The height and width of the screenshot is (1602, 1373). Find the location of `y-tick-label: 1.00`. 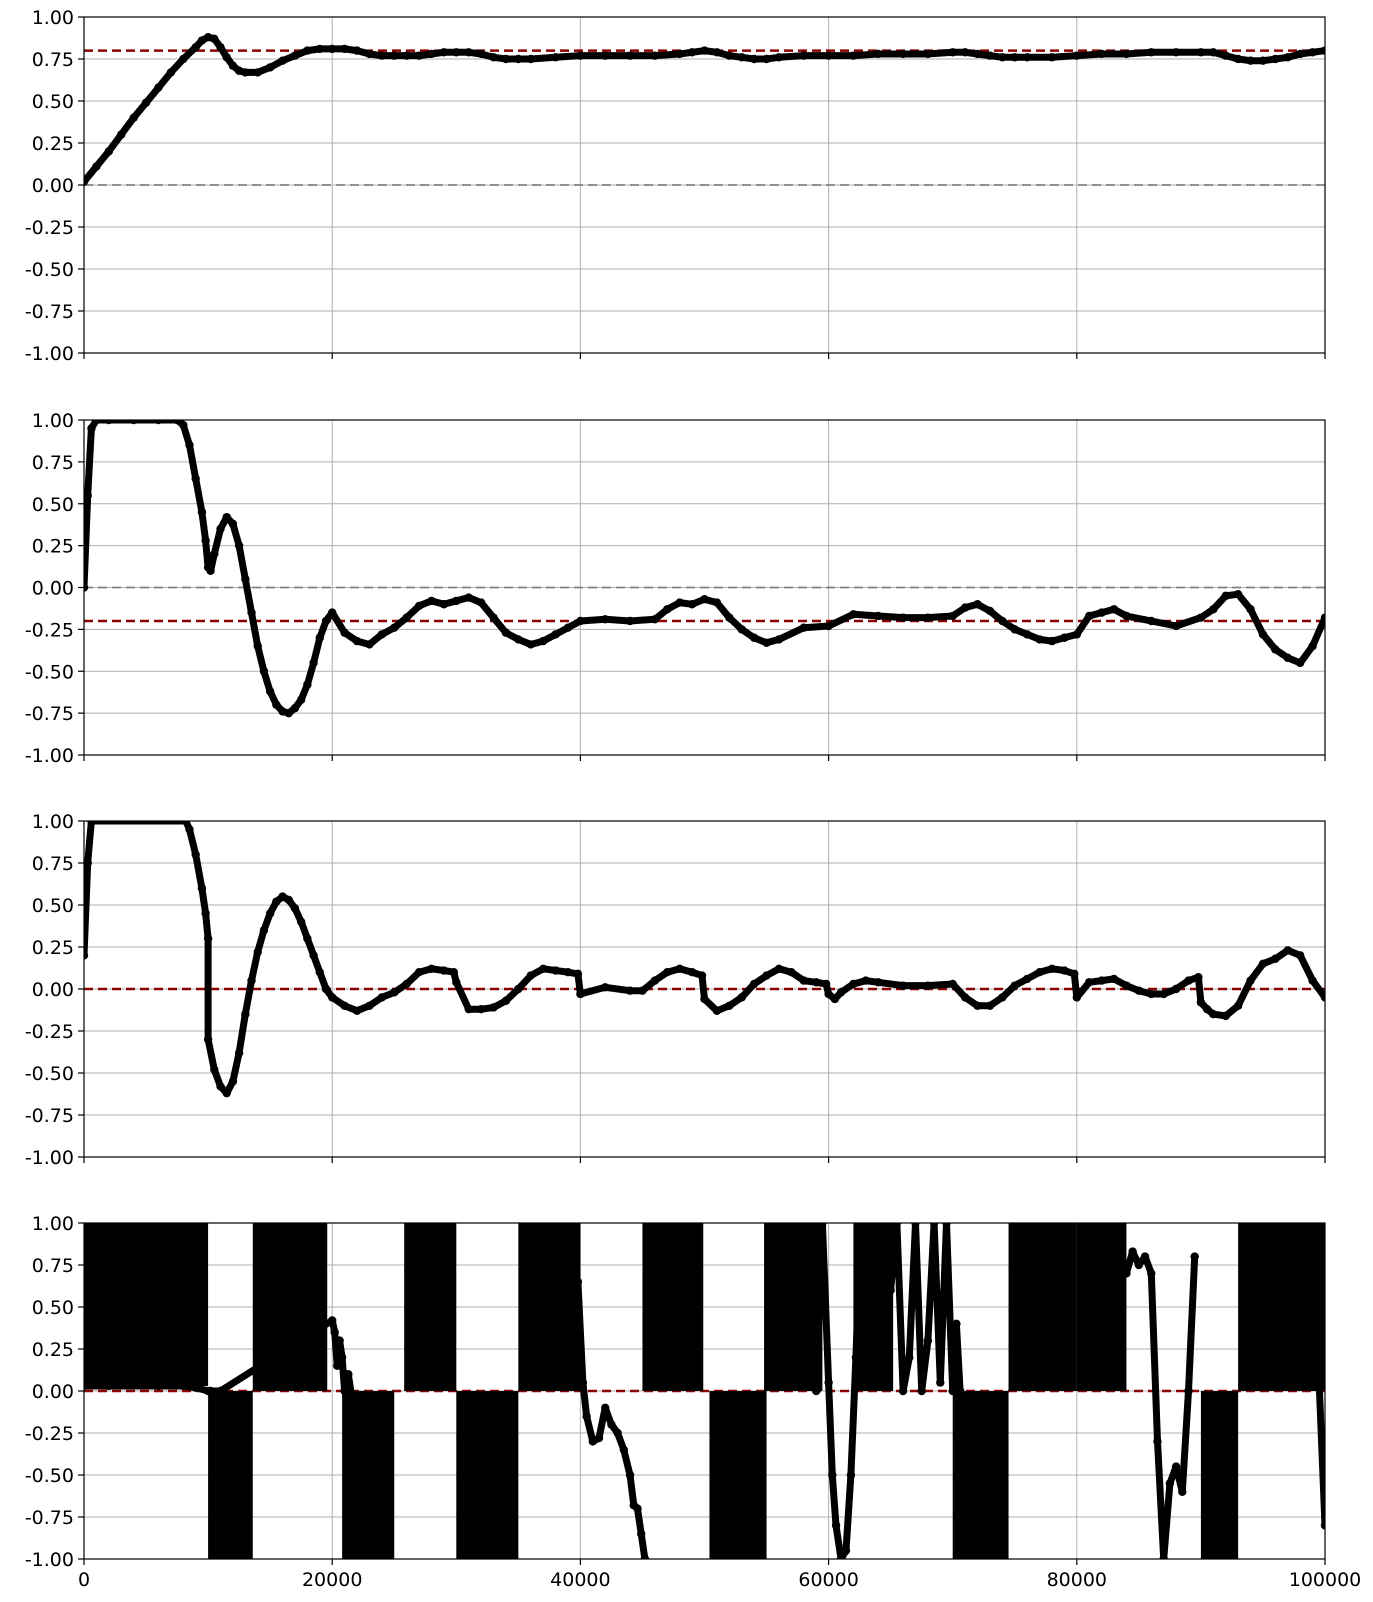

y-tick-label: 1.00 is located at coordinates (53, 421).